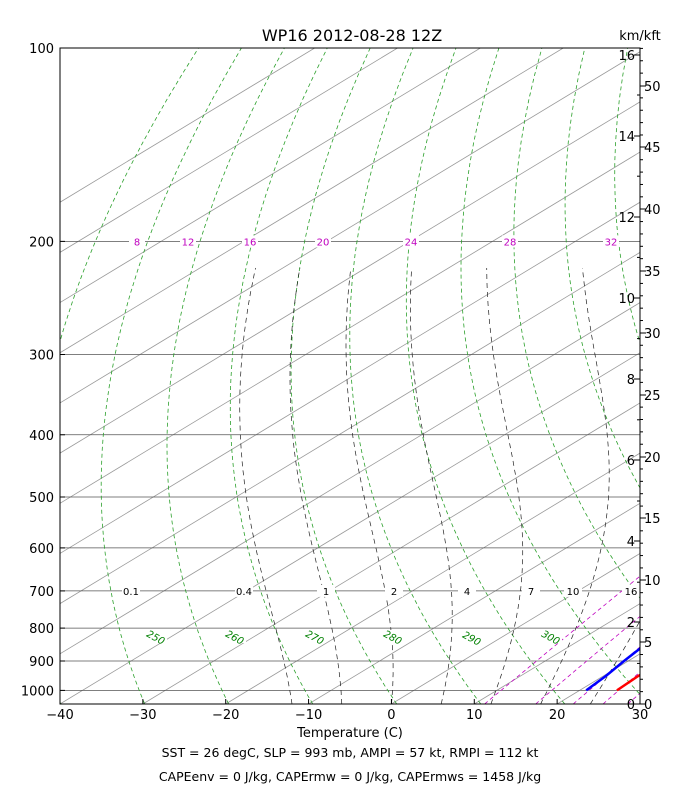  I want to click on height-axis-label: km/kft, so click(640, 36).